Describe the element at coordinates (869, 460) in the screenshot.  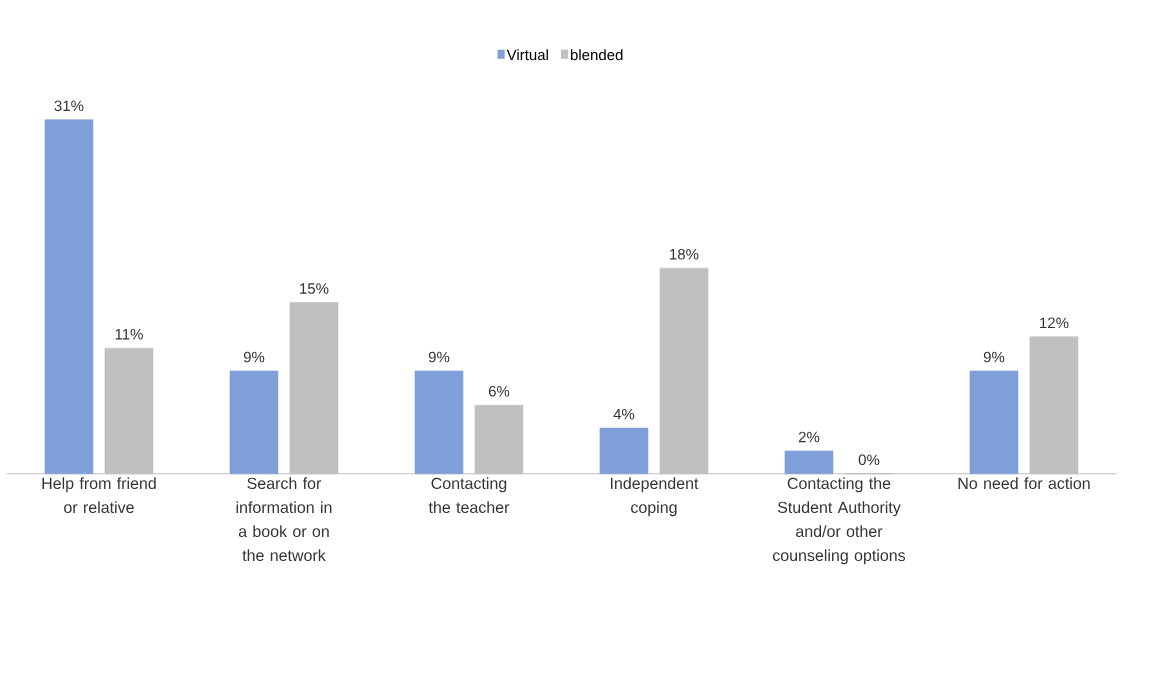
I see `data-label: 0%` at that location.